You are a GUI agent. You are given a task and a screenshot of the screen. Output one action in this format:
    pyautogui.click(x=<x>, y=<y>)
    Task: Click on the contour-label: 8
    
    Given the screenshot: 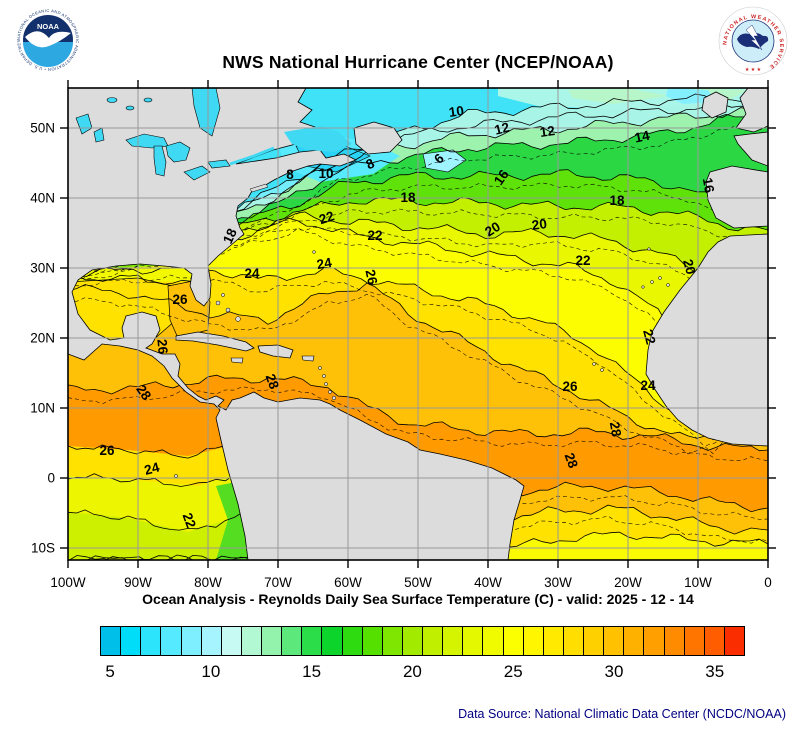 What is the action you would take?
    pyautogui.click(x=290, y=174)
    